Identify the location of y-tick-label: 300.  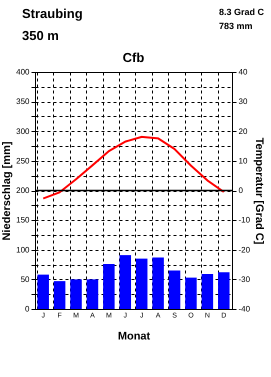
(23, 131).